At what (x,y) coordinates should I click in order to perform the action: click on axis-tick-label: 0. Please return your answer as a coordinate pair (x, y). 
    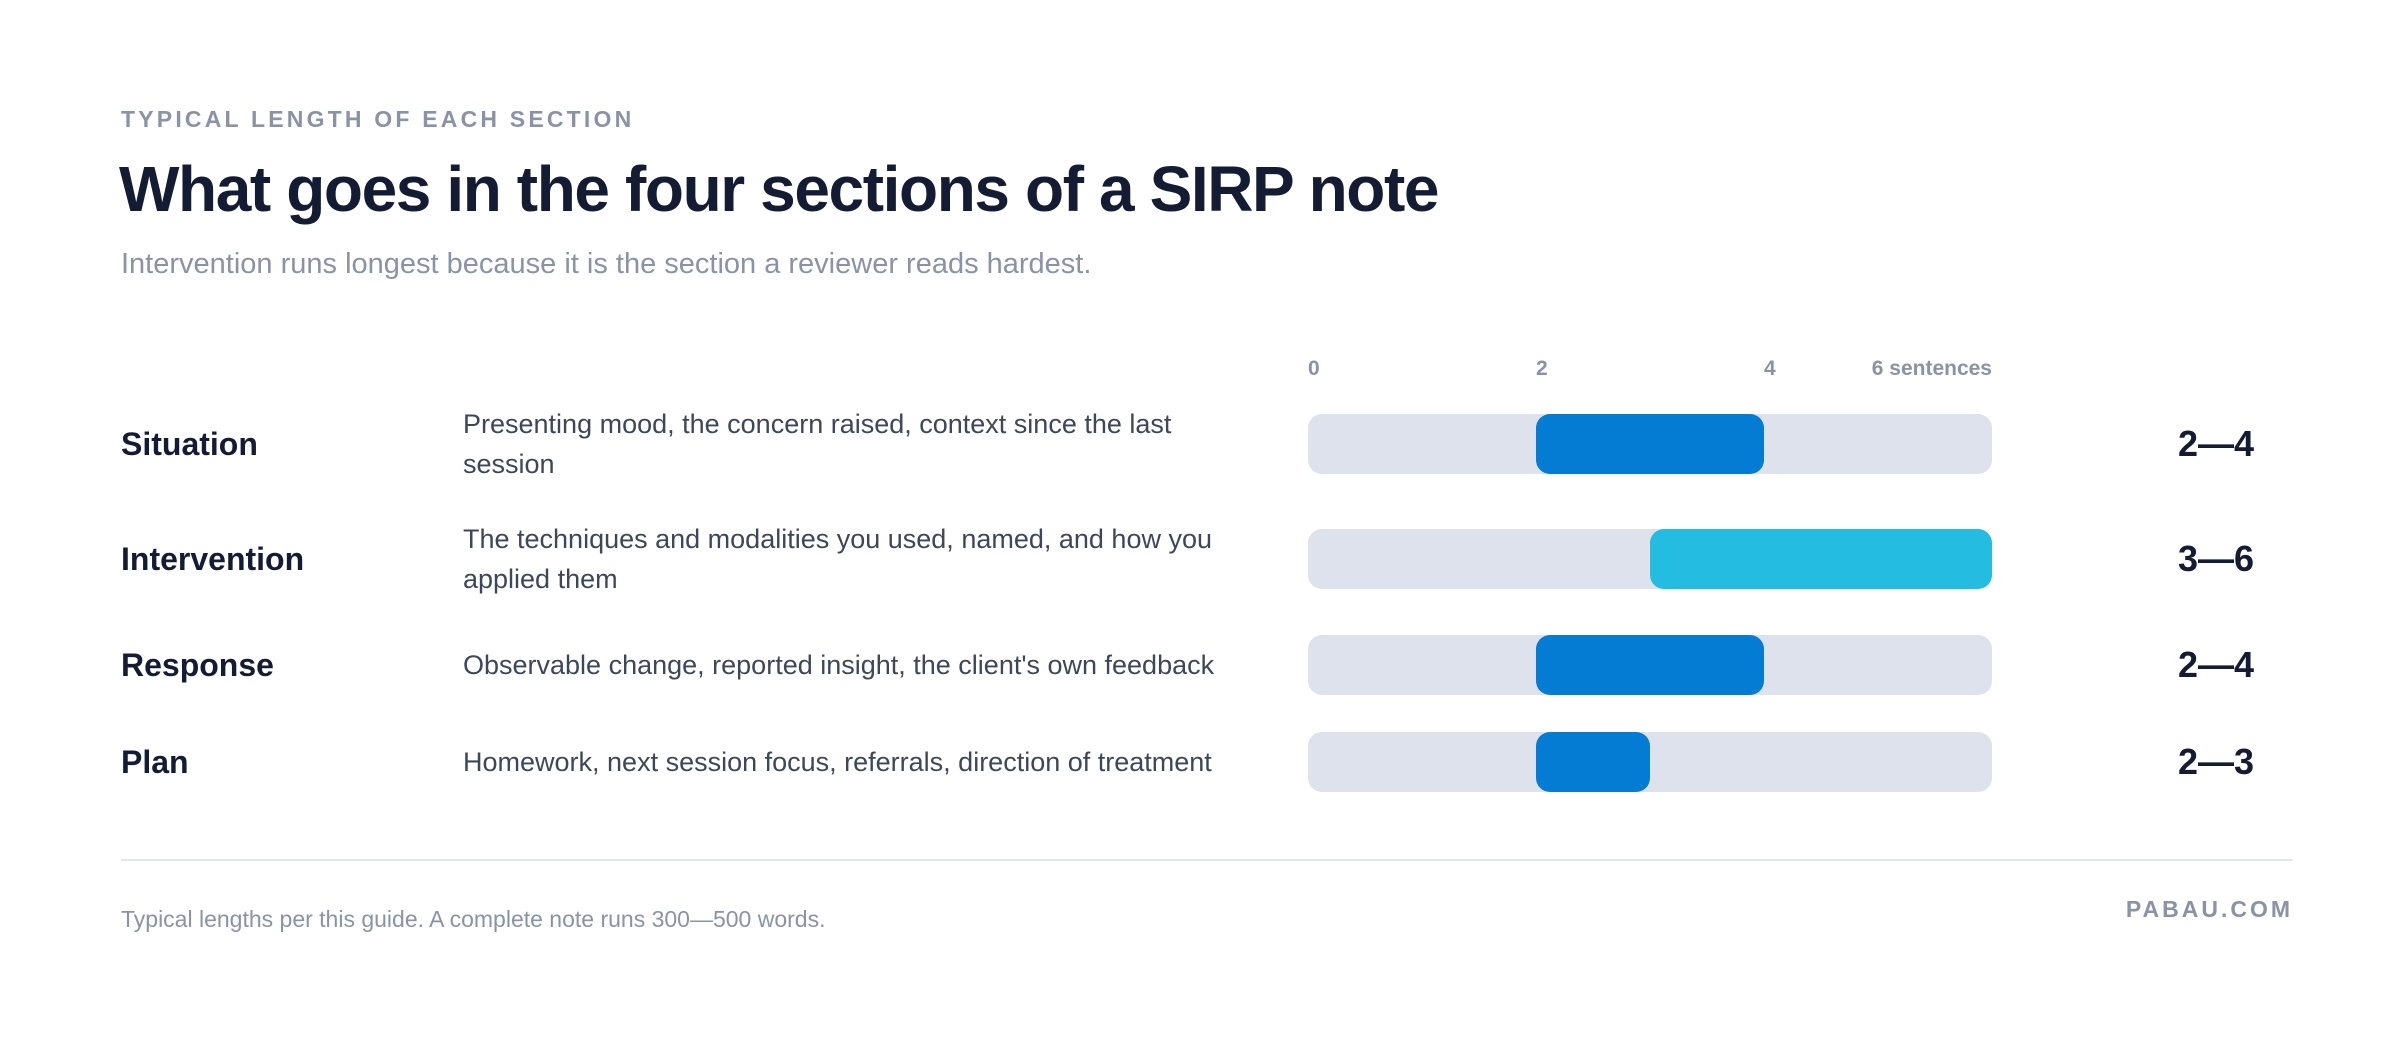
    Looking at the image, I should click on (1314, 368).